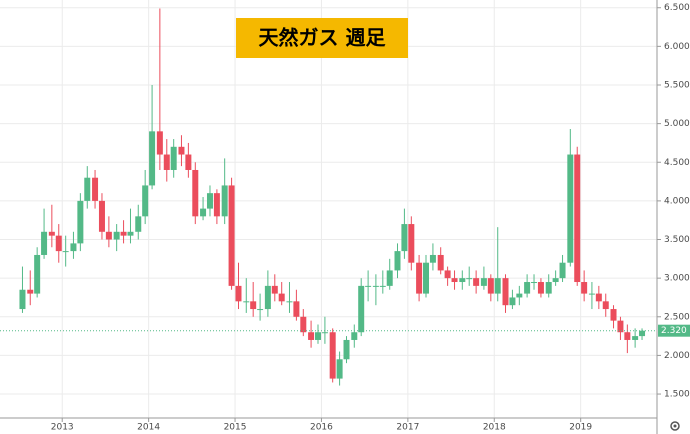 The width and height of the screenshot is (690, 434). Describe the element at coordinates (321, 428) in the screenshot. I see `x-tick-label: 2016` at that location.